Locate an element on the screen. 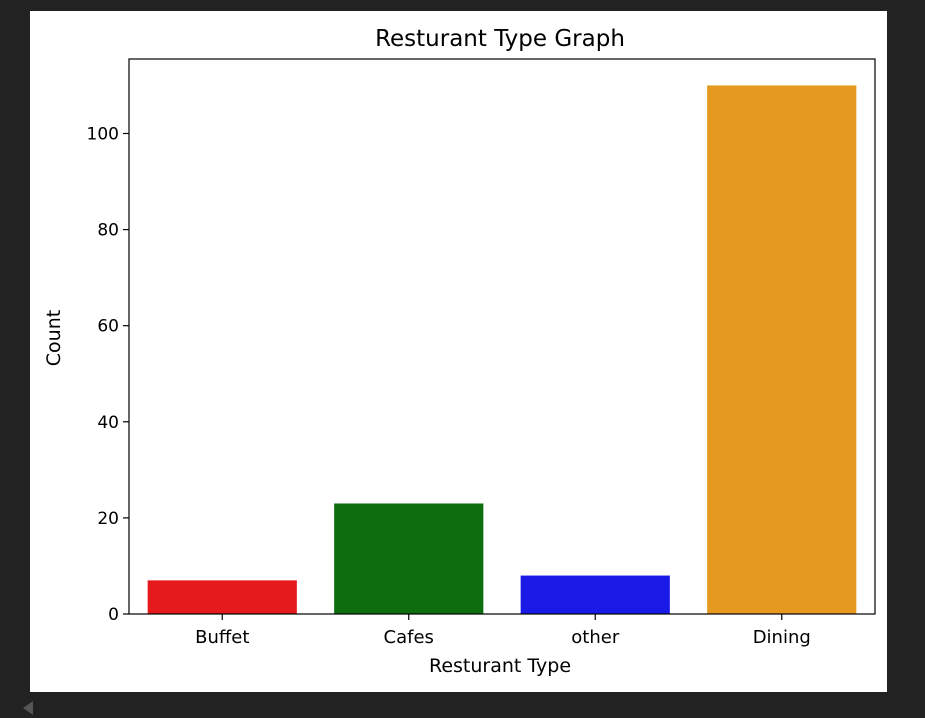 Image resolution: width=925 pixels, height=718 pixels. bar-other is located at coordinates (595, 594).